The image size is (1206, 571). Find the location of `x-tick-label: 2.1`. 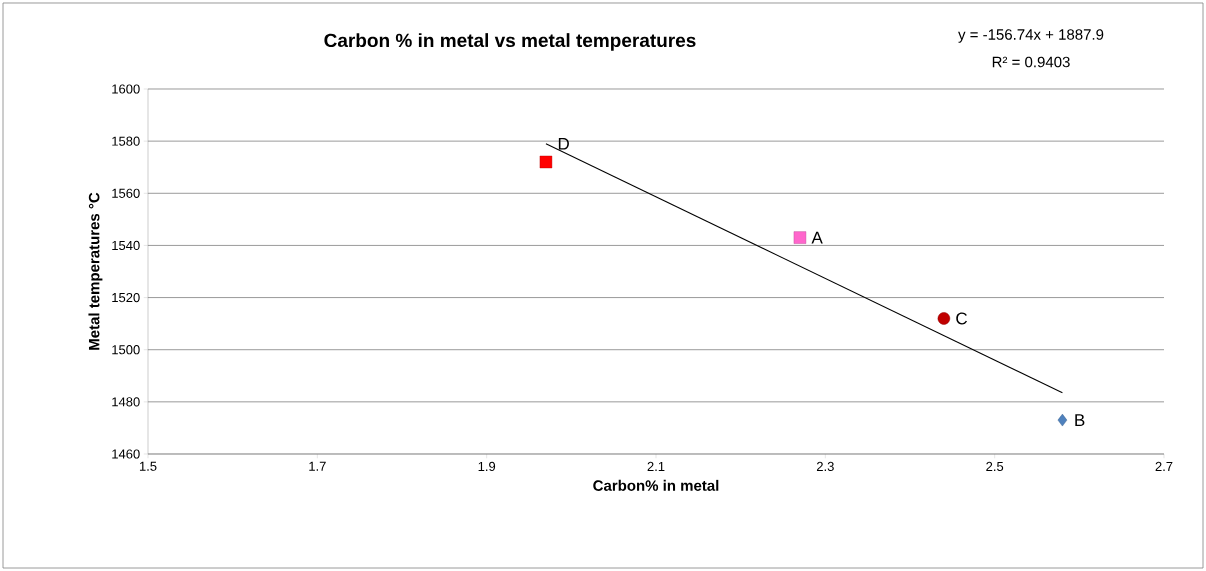

x-tick-label: 2.1 is located at coordinates (656, 466).